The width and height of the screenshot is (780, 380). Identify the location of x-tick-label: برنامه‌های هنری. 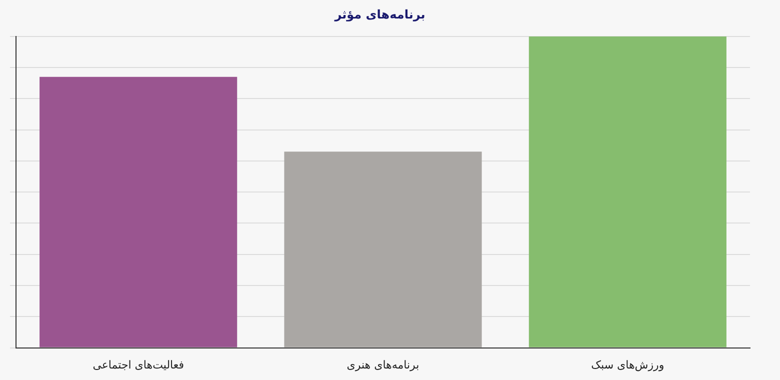
(383, 365).